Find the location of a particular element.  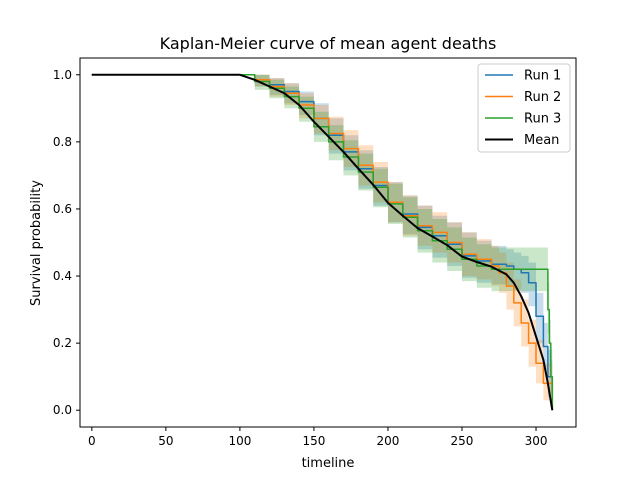

y-axis-ticks: 0.0 0.2 0.4 0.6 0.8 1.0 is located at coordinates (66, 242).